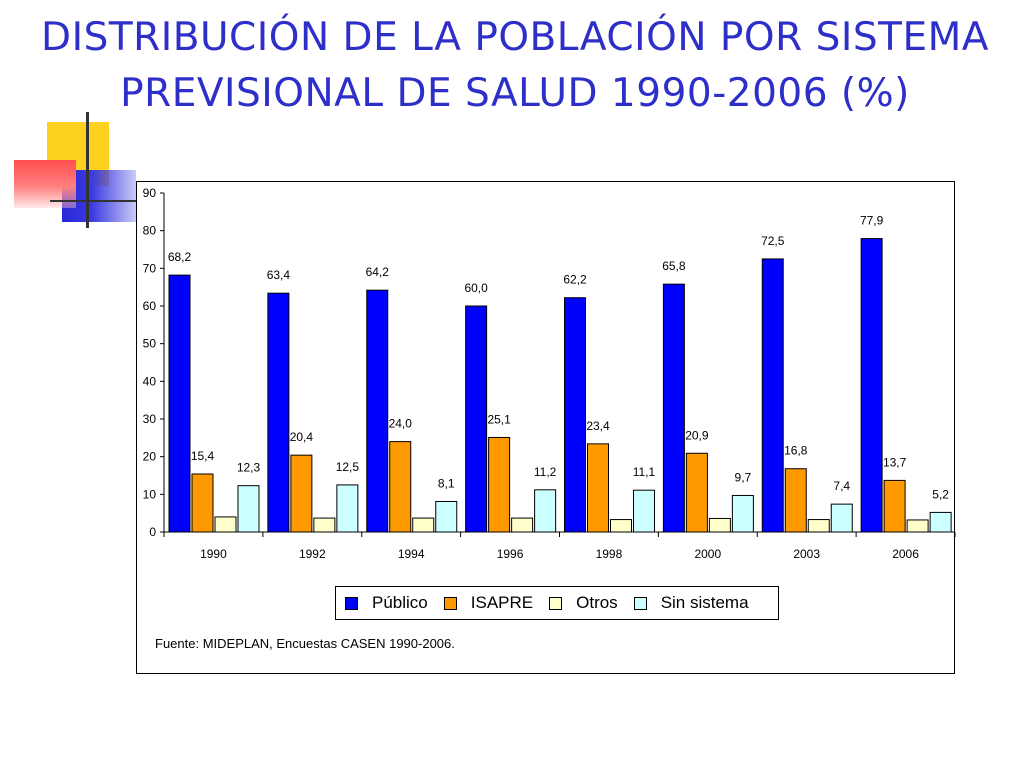 The image size is (1024, 768). I want to click on legend-item-publico: Público, so click(386, 603).